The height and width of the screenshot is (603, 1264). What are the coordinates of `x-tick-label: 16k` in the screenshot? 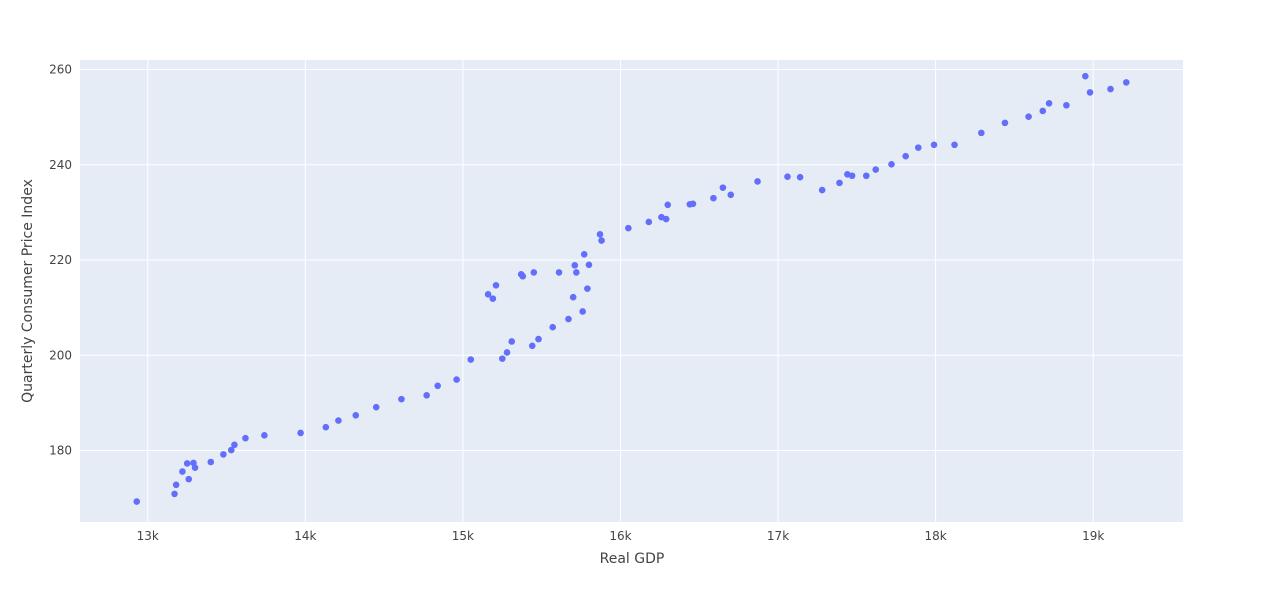 It's located at (620, 536).